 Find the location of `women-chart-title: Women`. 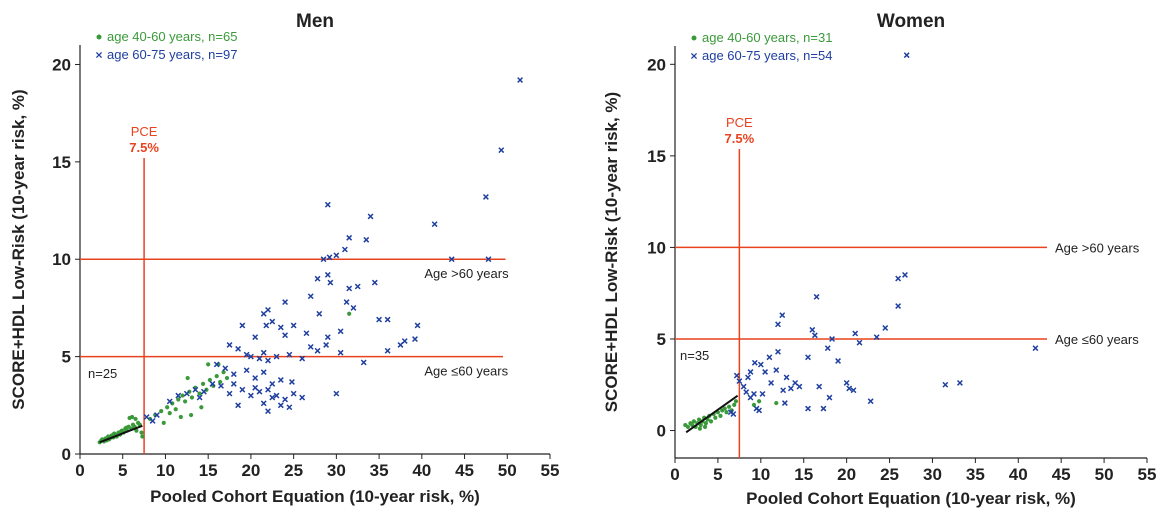

women-chart-title: Women is located at coordinates (911, 21).